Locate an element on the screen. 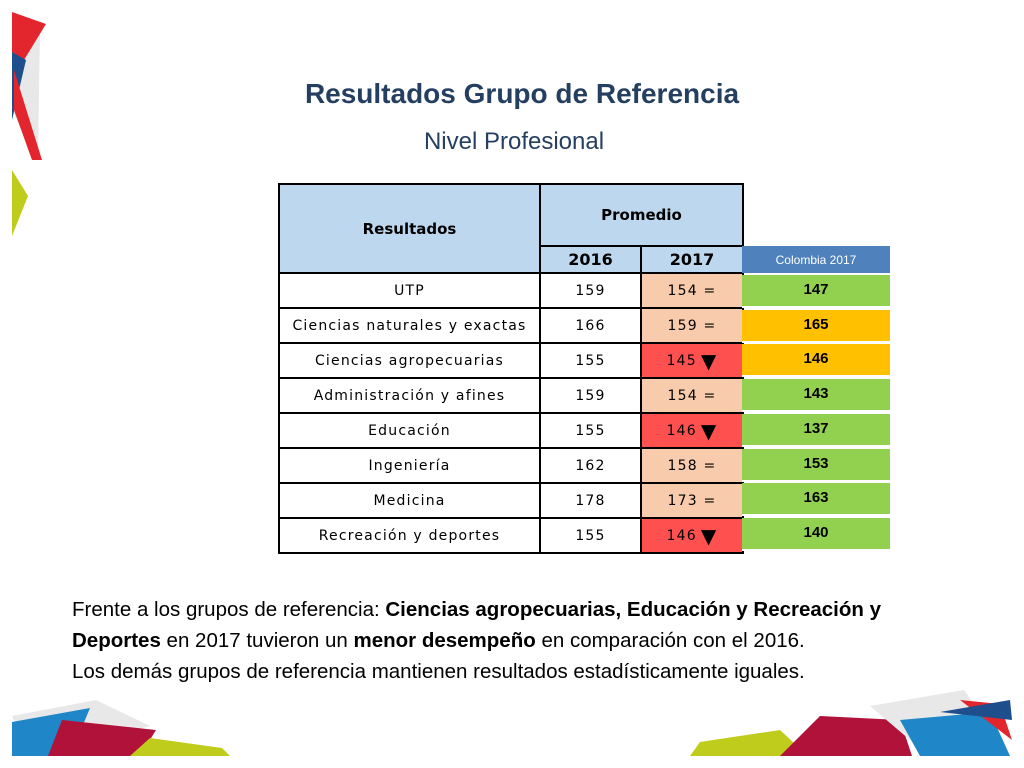 The width and height of the screenshot is (1024, 768). summary-text-part: en comparación con el 2016. is located at coordinates (670, 640).